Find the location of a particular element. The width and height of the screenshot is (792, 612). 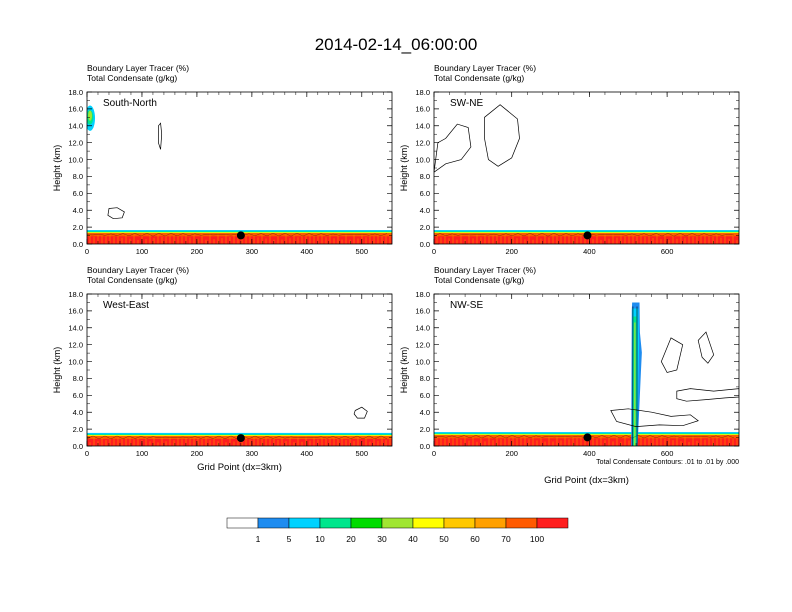

convective-column-yellow is located at coordinates (635, 384).